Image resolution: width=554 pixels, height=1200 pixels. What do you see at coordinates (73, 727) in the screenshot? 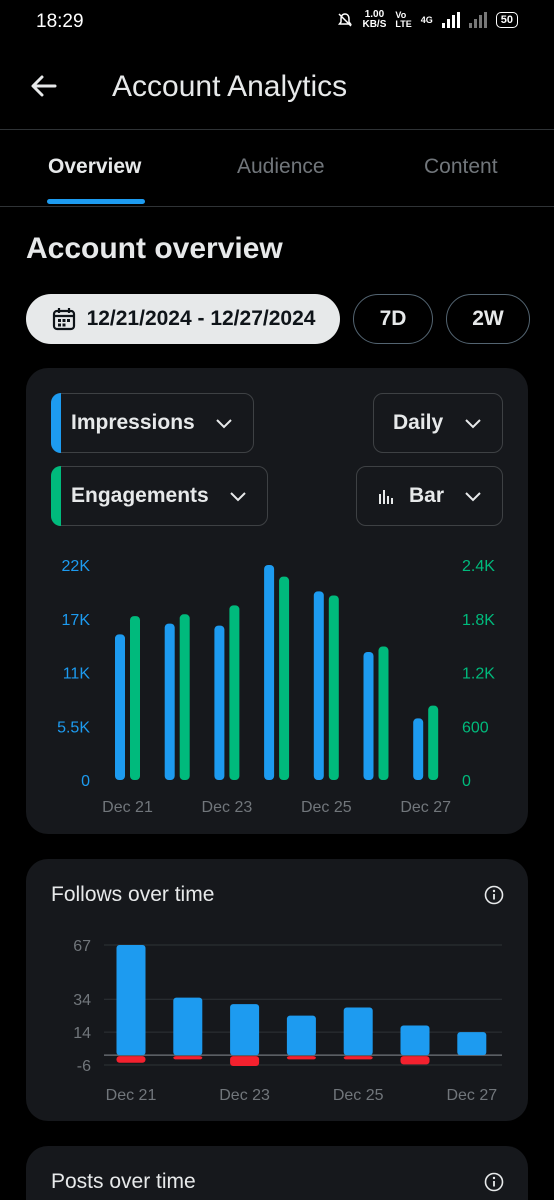
I see `y-left-tick-label: 5.5K` at bounding box center [73, 727].